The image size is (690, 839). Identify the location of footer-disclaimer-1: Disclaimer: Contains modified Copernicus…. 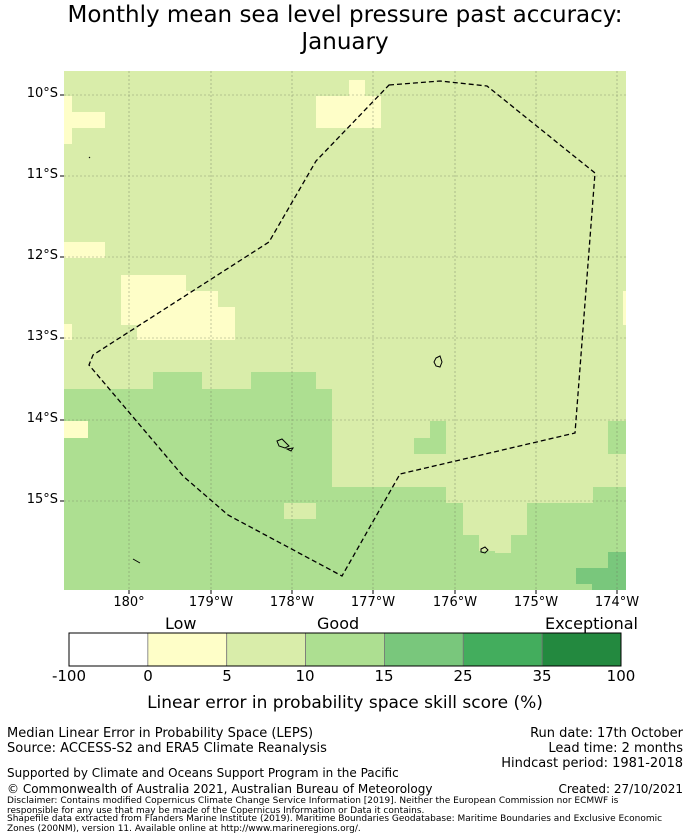
(313, 801).